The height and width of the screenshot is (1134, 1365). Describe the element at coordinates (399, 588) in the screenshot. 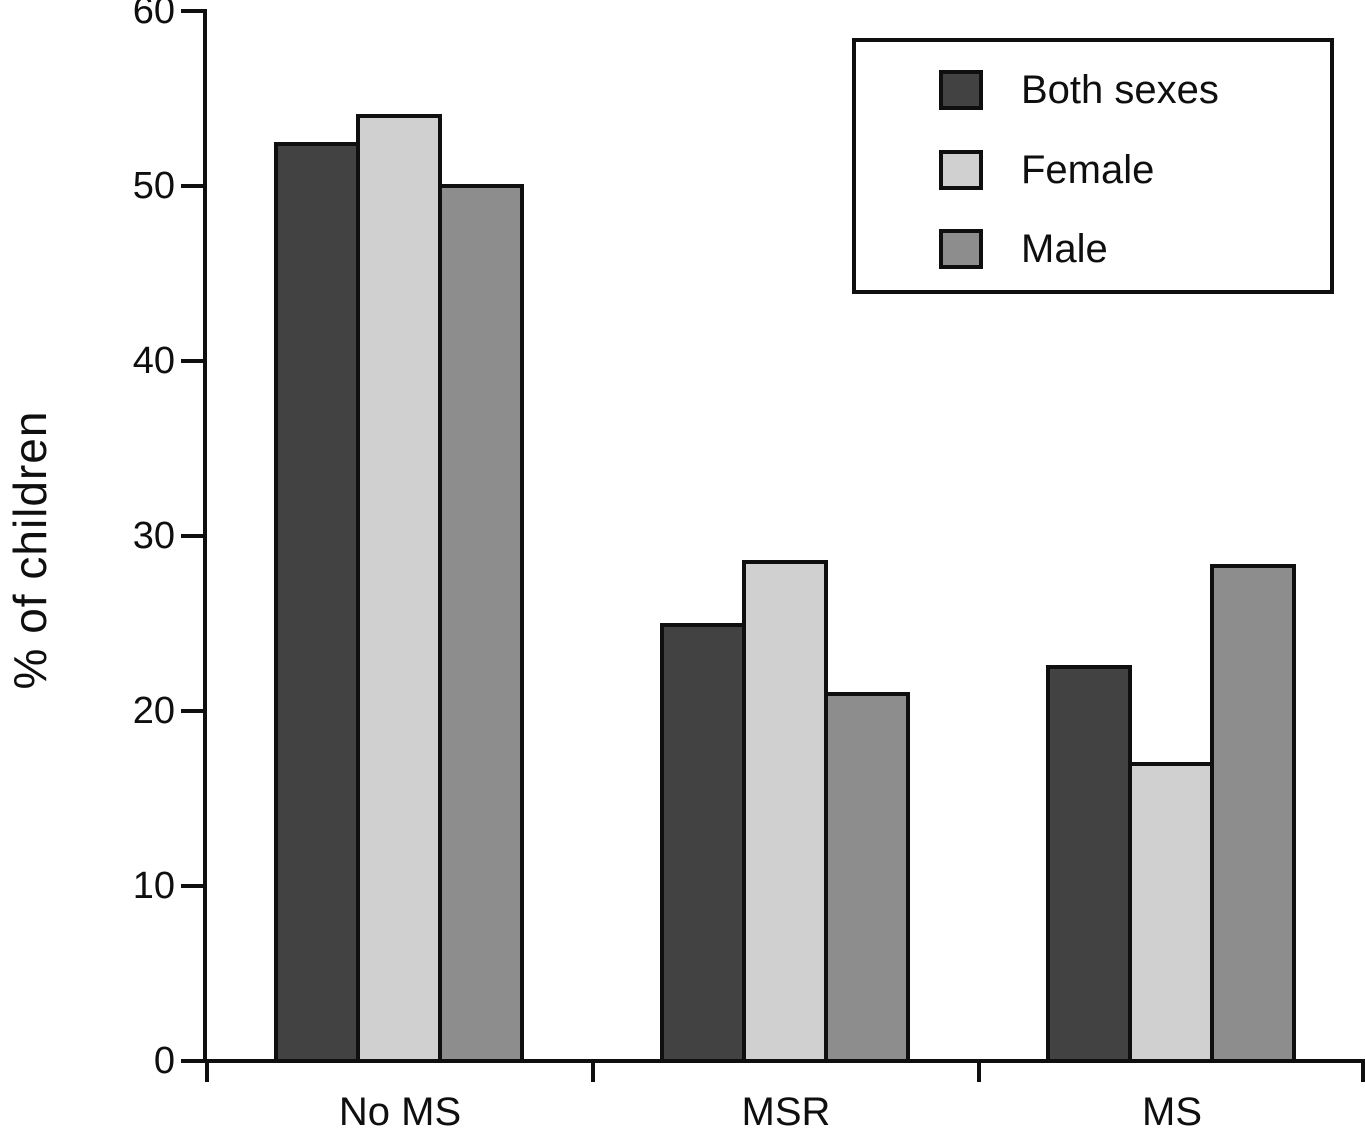

I see `bar-female-no-ms` at that location.